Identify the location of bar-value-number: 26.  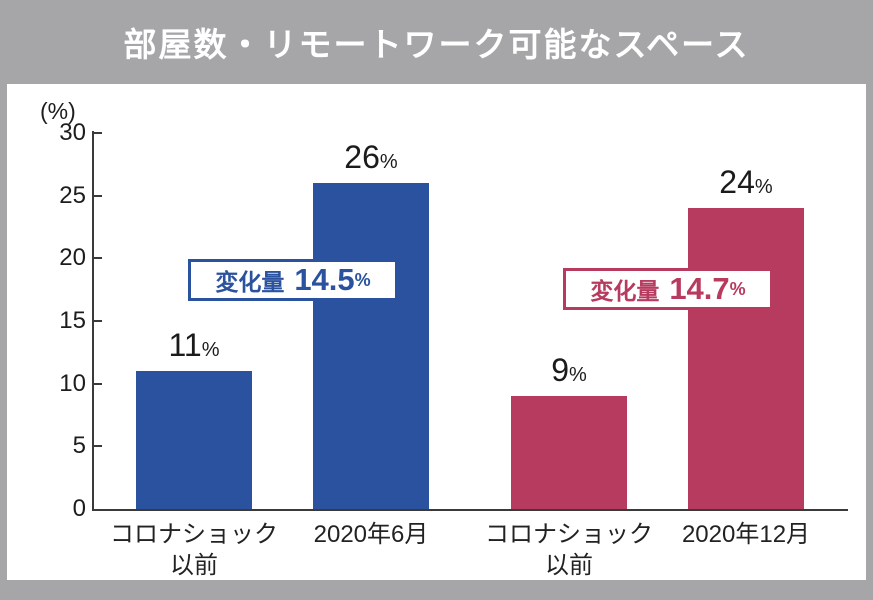
(362, 157).